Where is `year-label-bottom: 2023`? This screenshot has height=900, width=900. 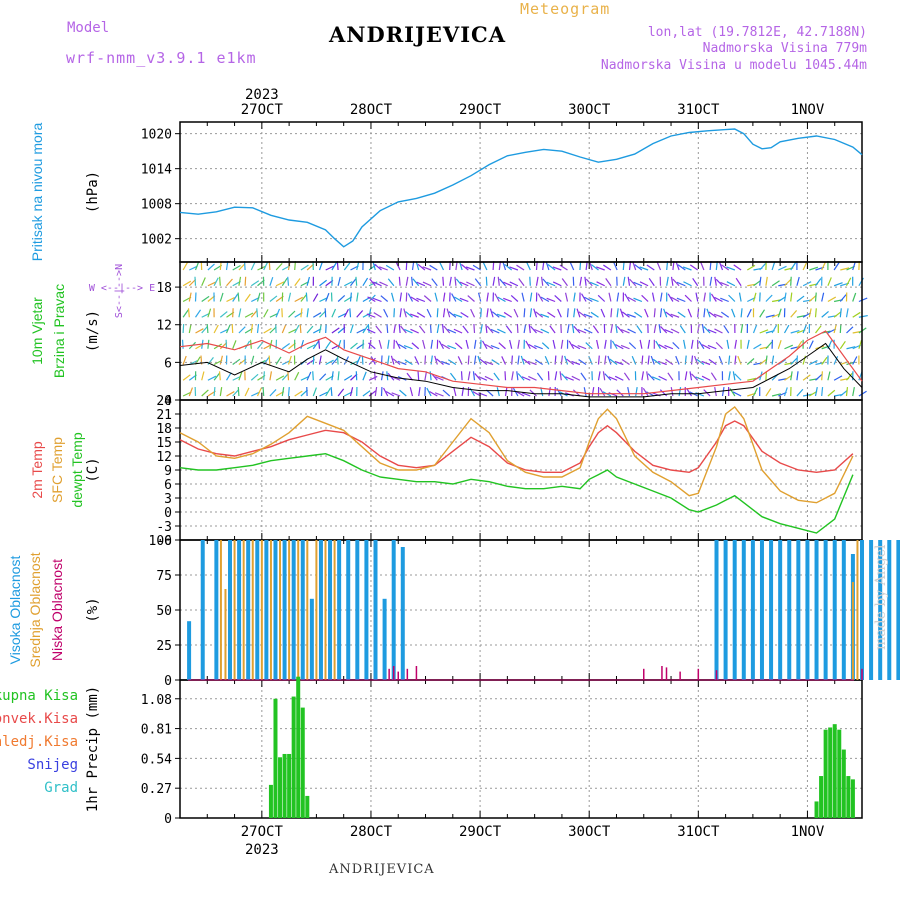 year-label-bottom: 2023 is located at coordinates (262, 850).